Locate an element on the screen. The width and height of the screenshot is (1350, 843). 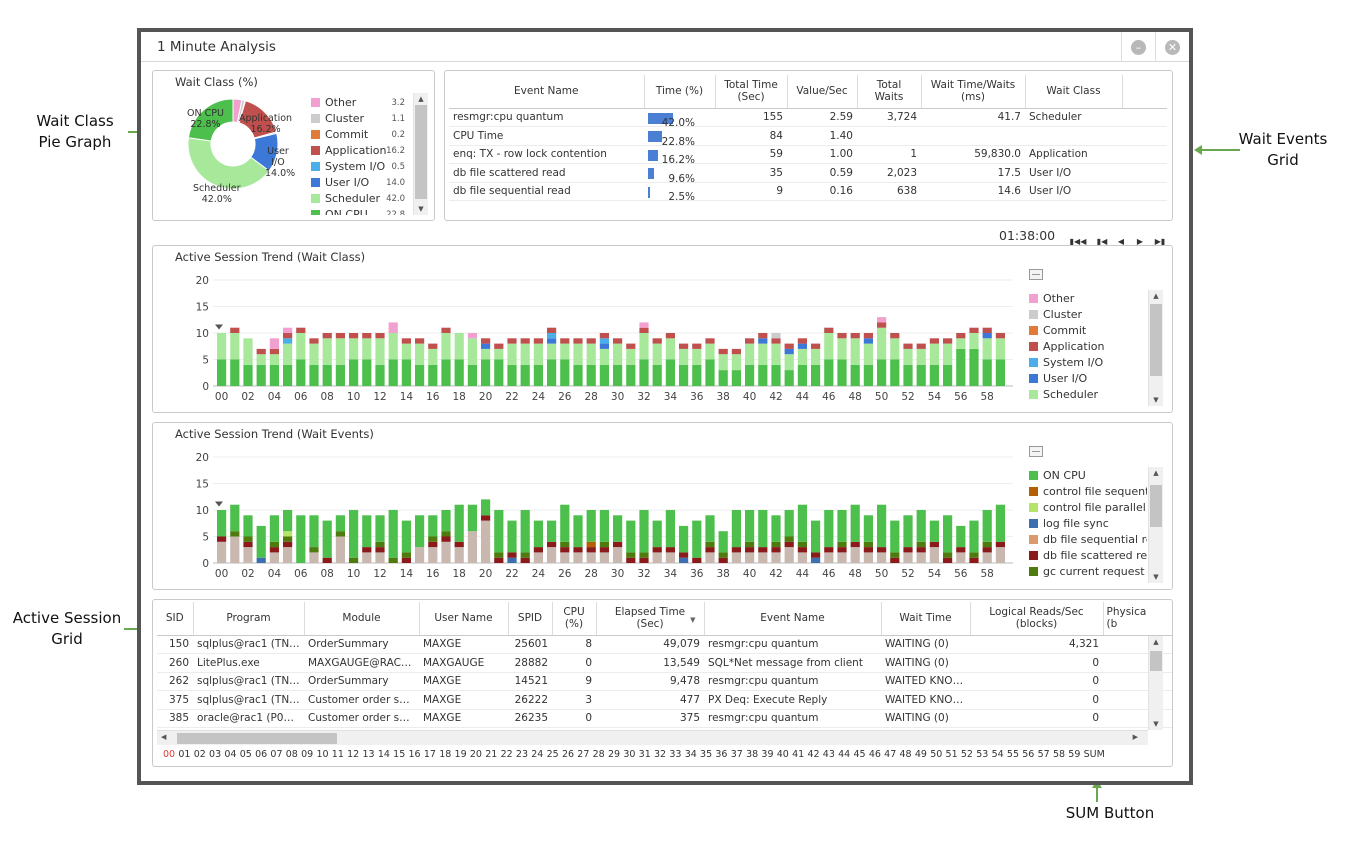
legend-item: Scheduler is located at coordinates (1063, 395).